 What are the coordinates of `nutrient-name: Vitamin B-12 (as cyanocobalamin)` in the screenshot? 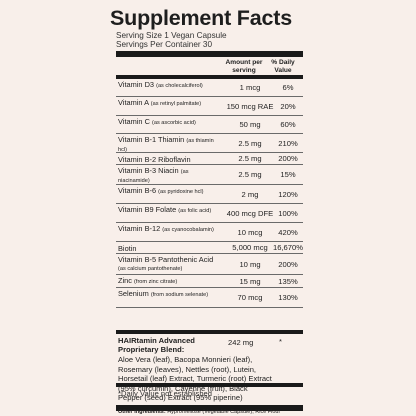 It's located at (166, 229).